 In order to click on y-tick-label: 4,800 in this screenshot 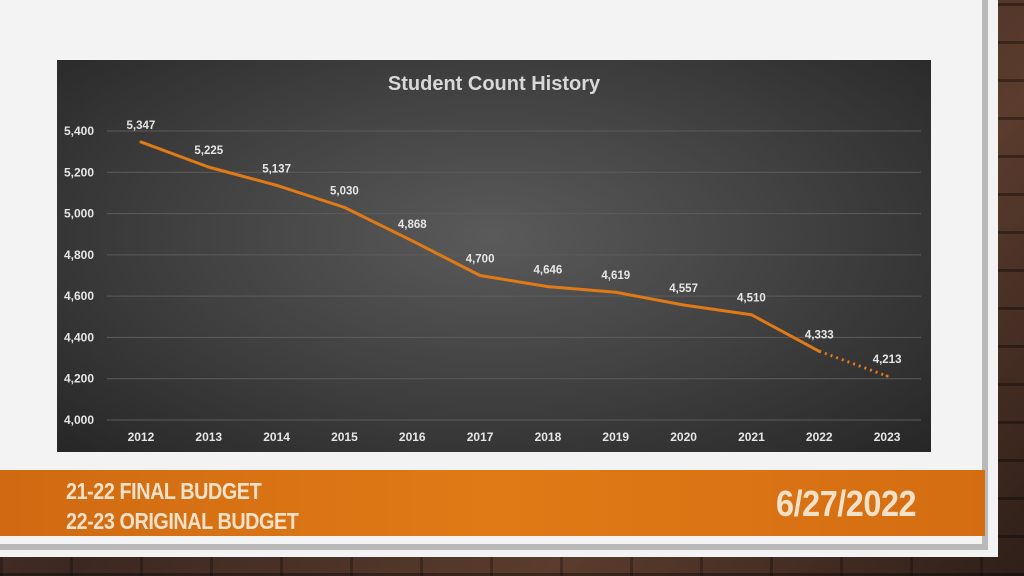, I will do `click(79, 255)`.